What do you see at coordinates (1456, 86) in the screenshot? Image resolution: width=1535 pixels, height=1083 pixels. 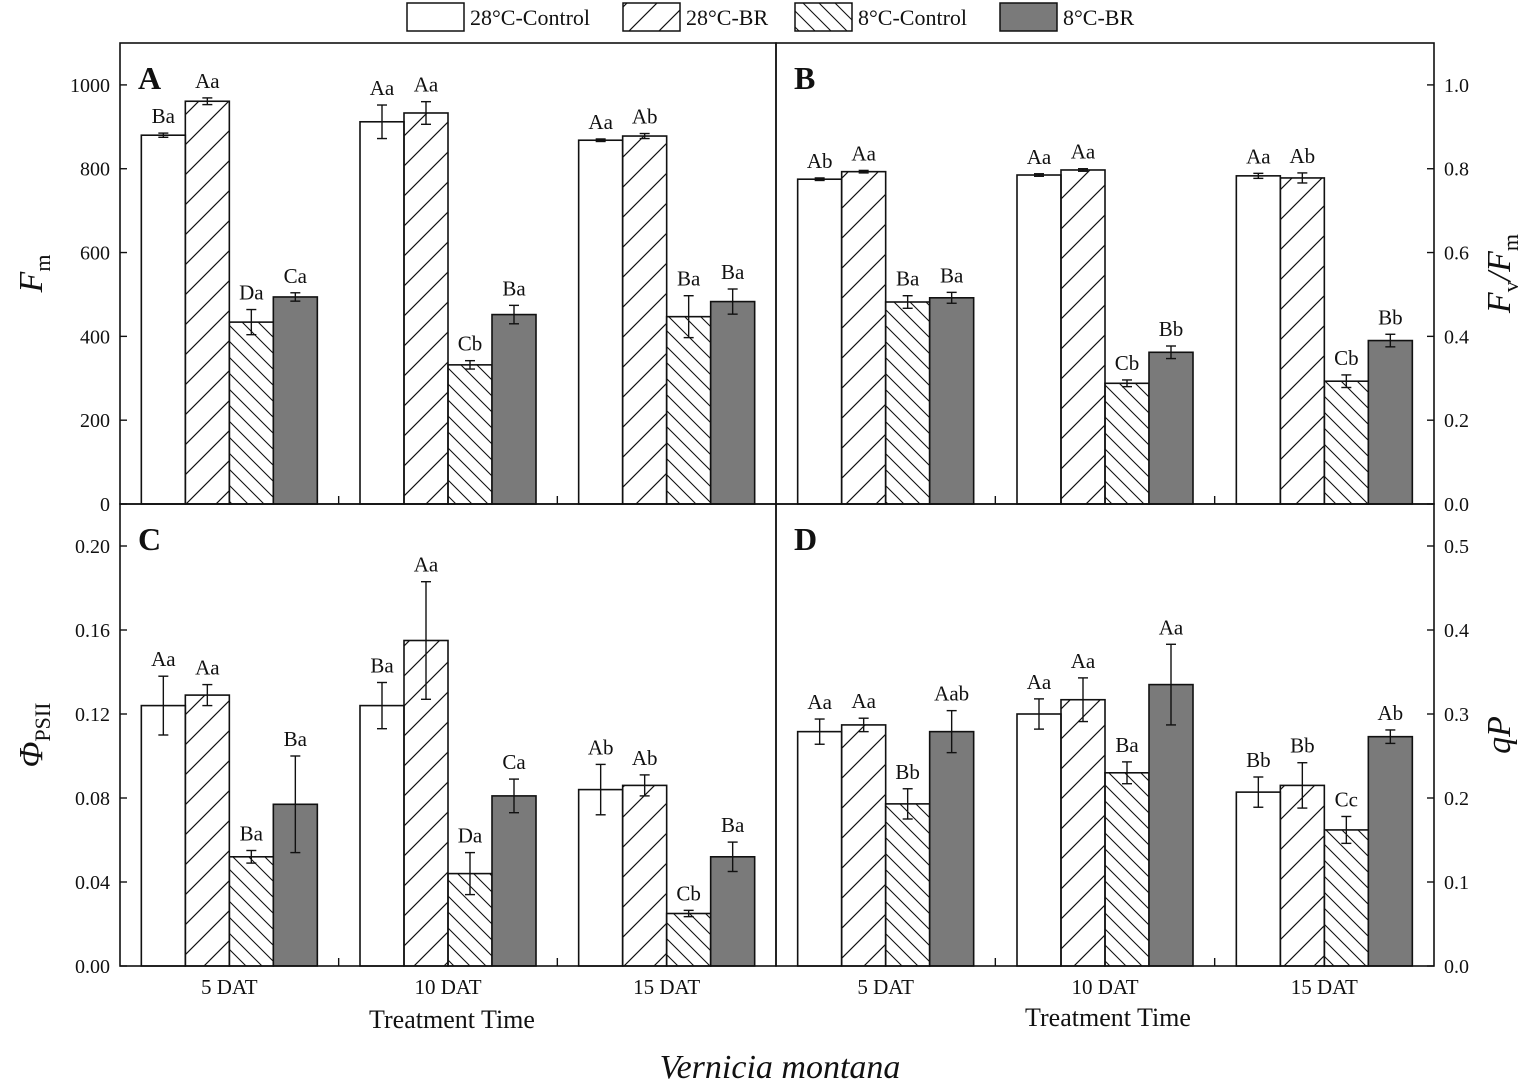 I see `y-tick-label: 1.0` at bounding box center [1456, 86].